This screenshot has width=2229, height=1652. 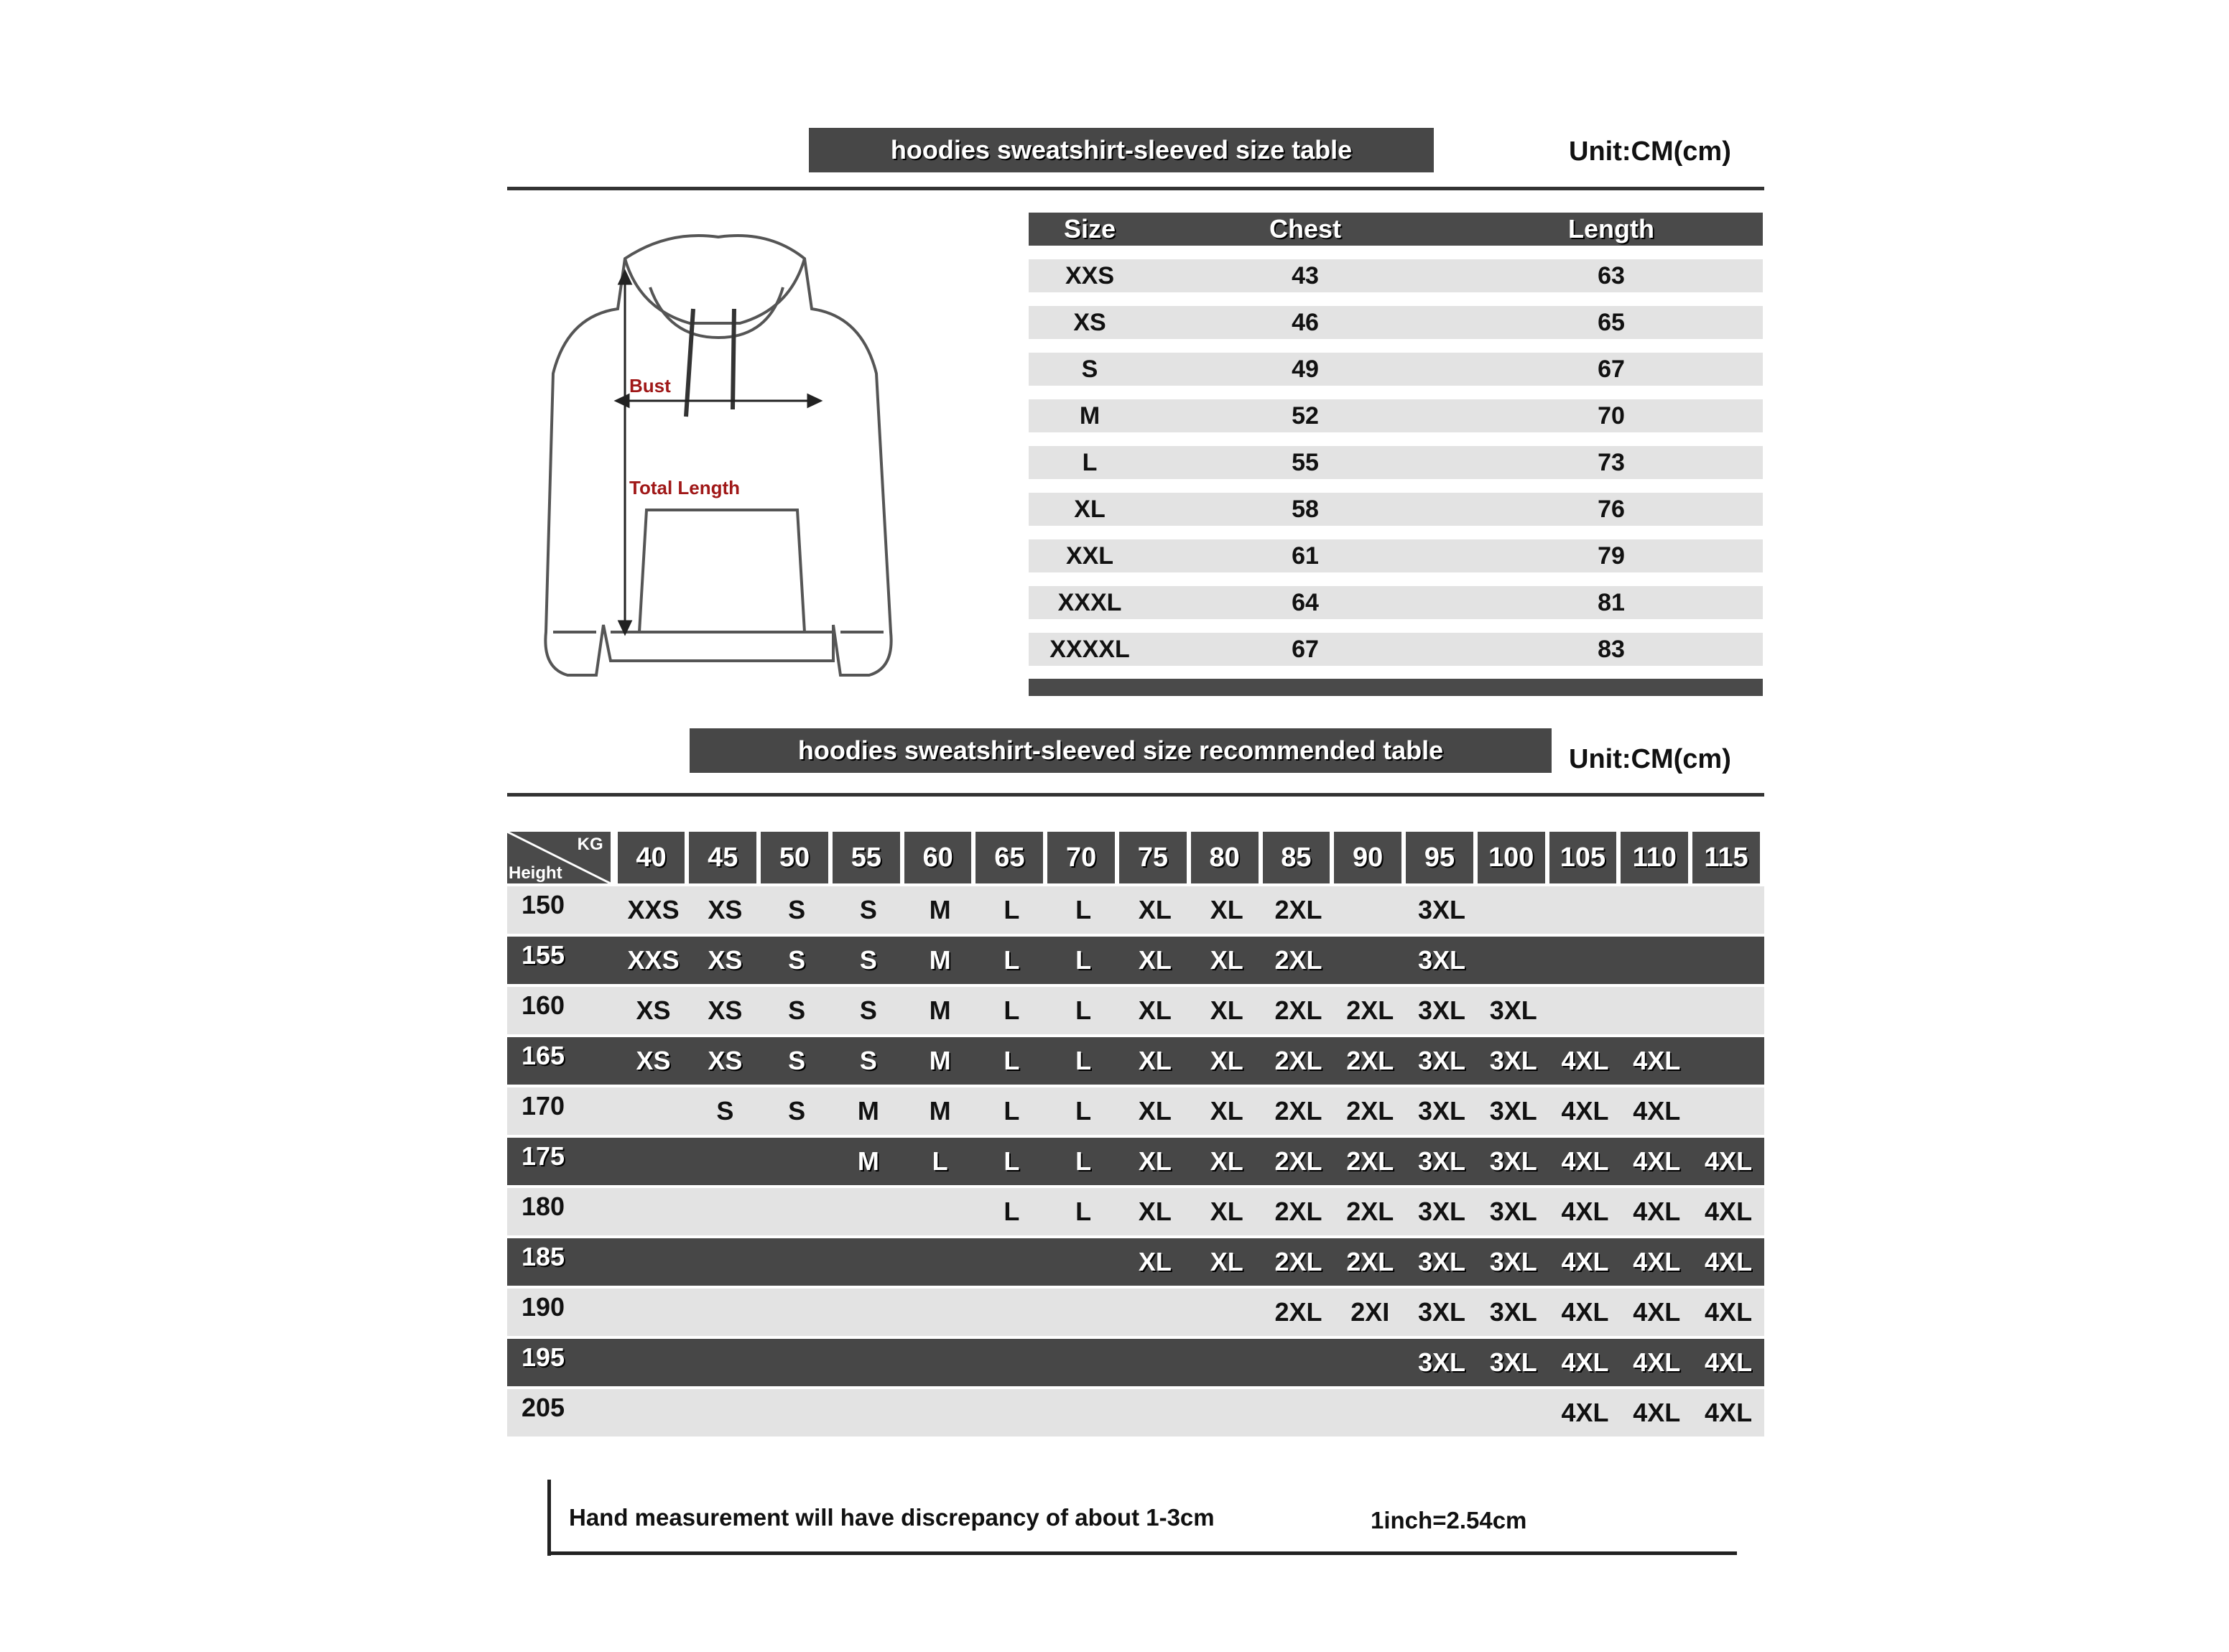 I want to click on size-row: L 55 73, so click(x=1396, y=462).